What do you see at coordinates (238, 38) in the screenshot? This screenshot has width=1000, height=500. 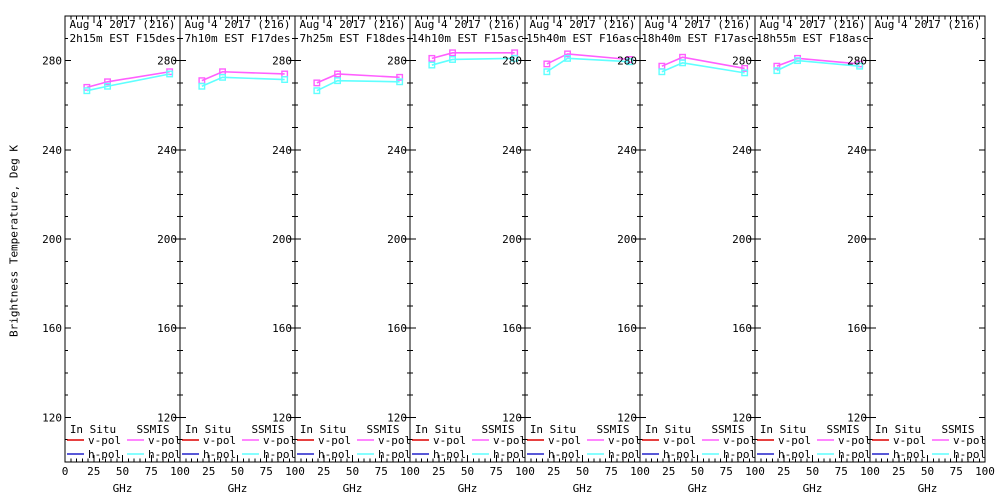 I see `panel-subtitle: 7h10m EST F17des` at bounding box center [238, 38].